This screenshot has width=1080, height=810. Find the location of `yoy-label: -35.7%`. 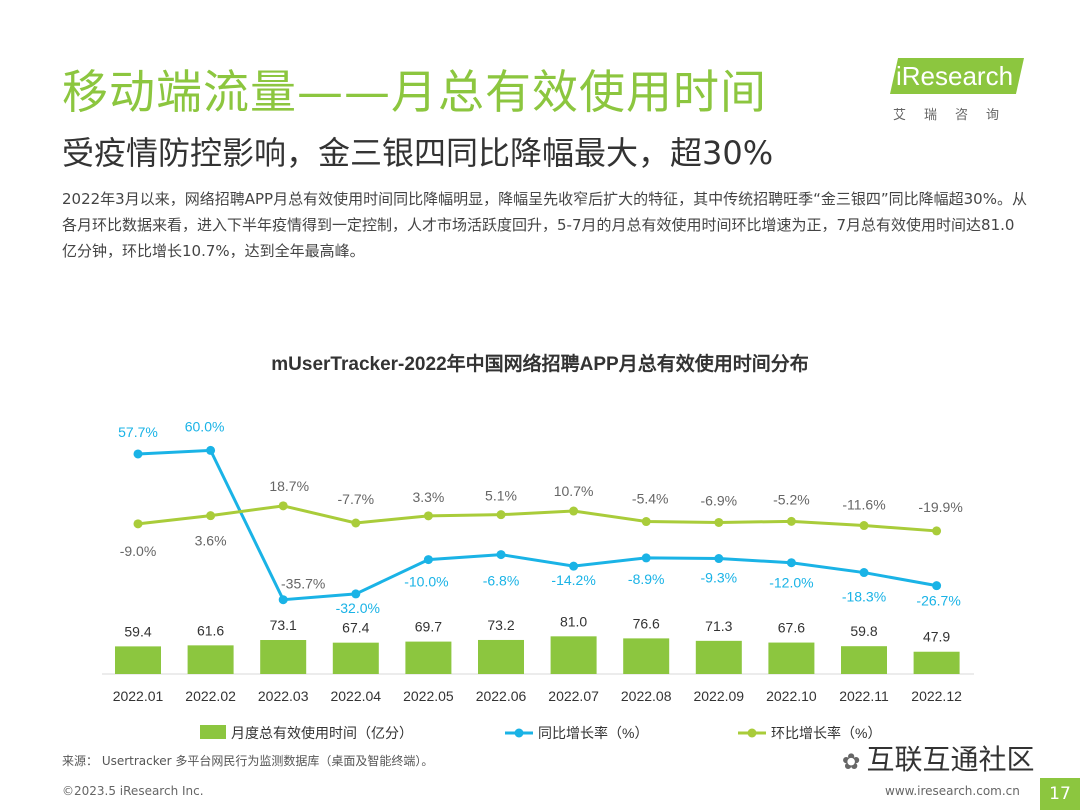

yoy-label: -35.7% is located at coordinates (303, 584).